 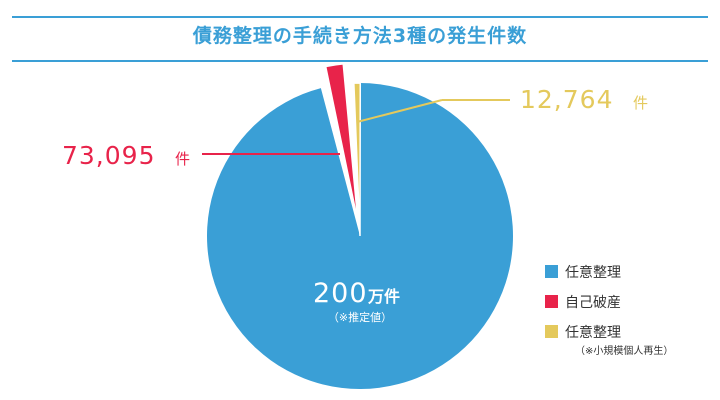 What do you see at coordinates (593, 333) in the screenshot?
I see `legend-label-kojin: 任意整理` at bounding box center [593, 333].